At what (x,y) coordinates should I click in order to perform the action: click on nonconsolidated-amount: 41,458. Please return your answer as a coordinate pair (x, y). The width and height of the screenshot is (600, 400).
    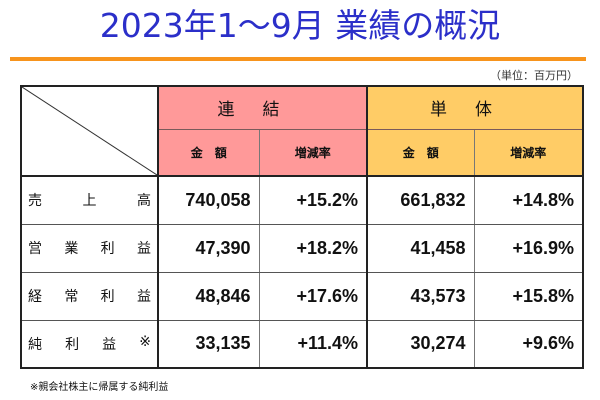
    Looking at the image, I should click on (421, 248).